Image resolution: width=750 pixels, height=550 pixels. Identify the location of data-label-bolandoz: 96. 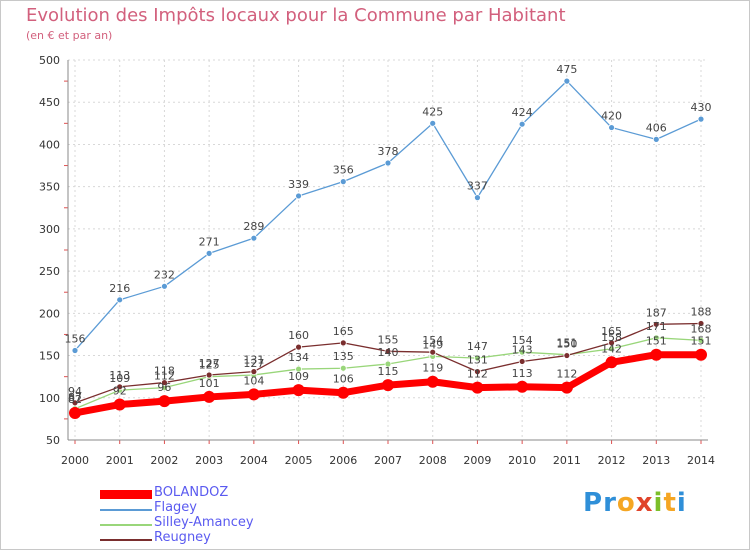
(164, 387).